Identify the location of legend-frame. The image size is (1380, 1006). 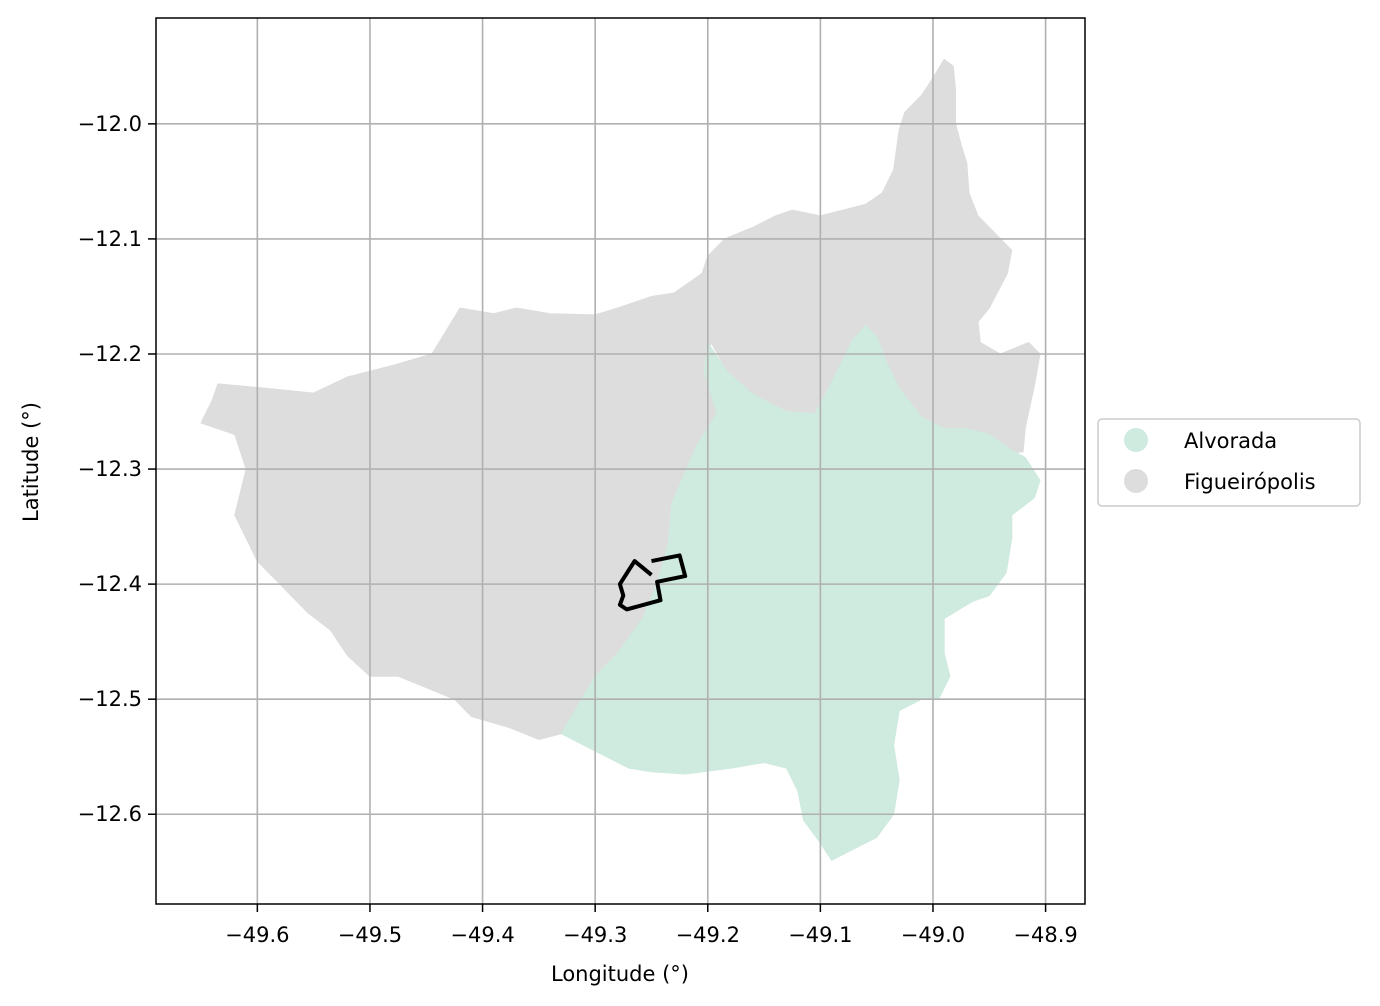
(1229, 462).